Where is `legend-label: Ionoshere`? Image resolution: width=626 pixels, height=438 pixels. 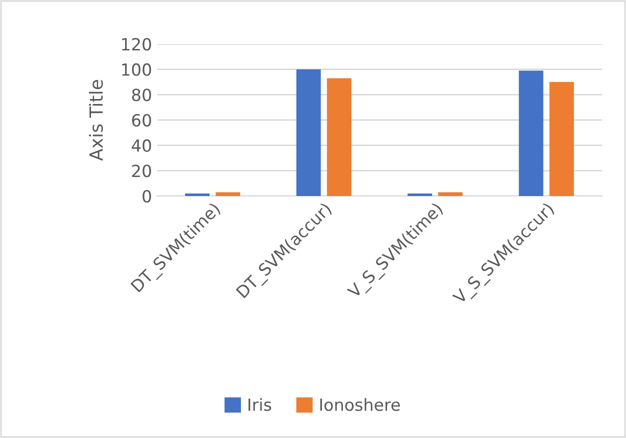 legend-label: Ionoshere is located at coordinates (360, 405).